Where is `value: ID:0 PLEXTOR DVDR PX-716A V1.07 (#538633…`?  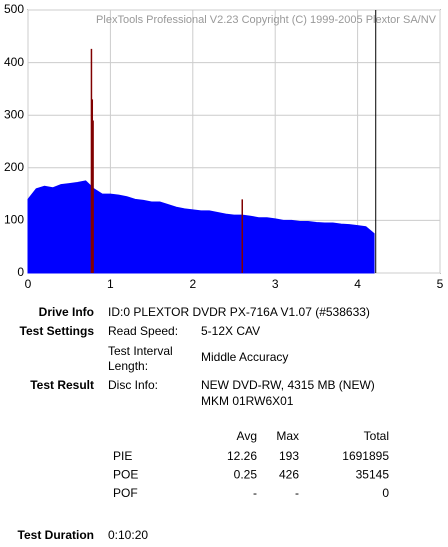
value: ID:0 PLEXTOR DVDR PX-716A V1.07 (#538633… is located at coordinates (239, 312).